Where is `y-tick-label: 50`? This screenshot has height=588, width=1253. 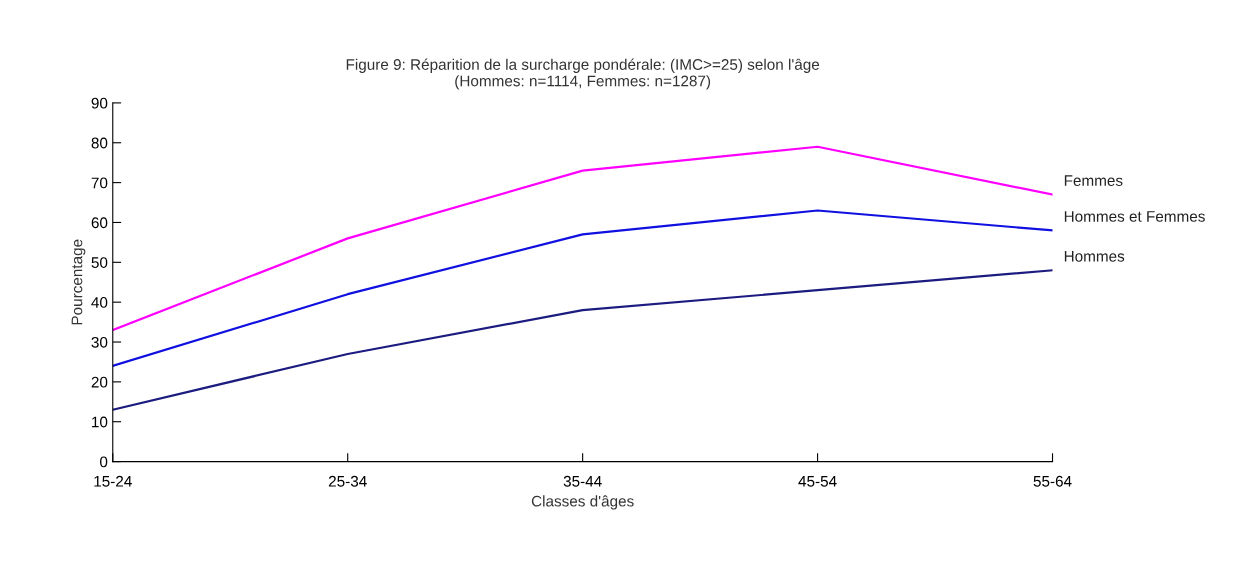
y-tick-label: 50 is located at coordinates (99, 262).